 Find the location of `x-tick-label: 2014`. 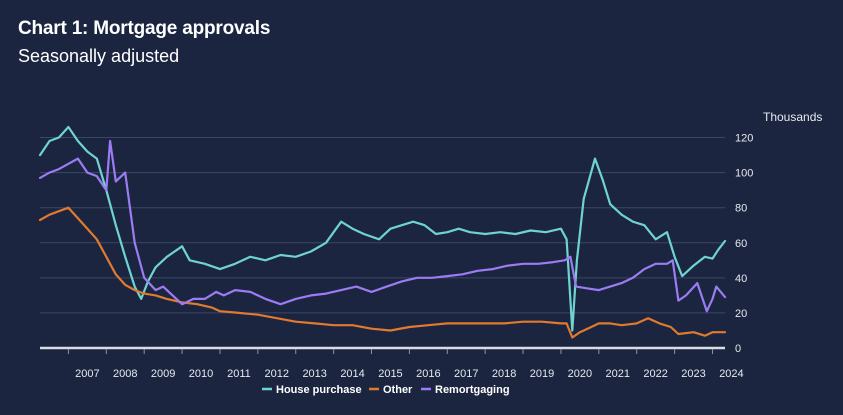

x-tick-label: 2014 is located at coordinates (352, 374).